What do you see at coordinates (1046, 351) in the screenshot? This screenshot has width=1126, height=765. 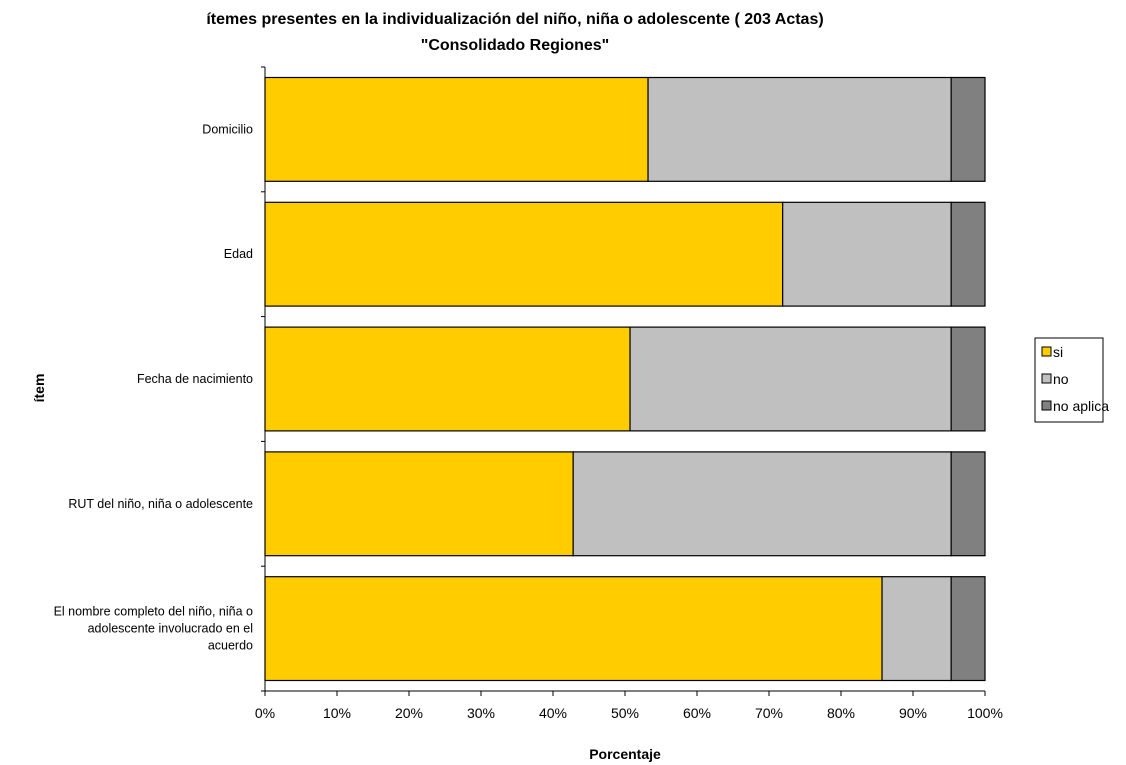 I see `legend-swatch-si` at bounding box center [1046, 351].